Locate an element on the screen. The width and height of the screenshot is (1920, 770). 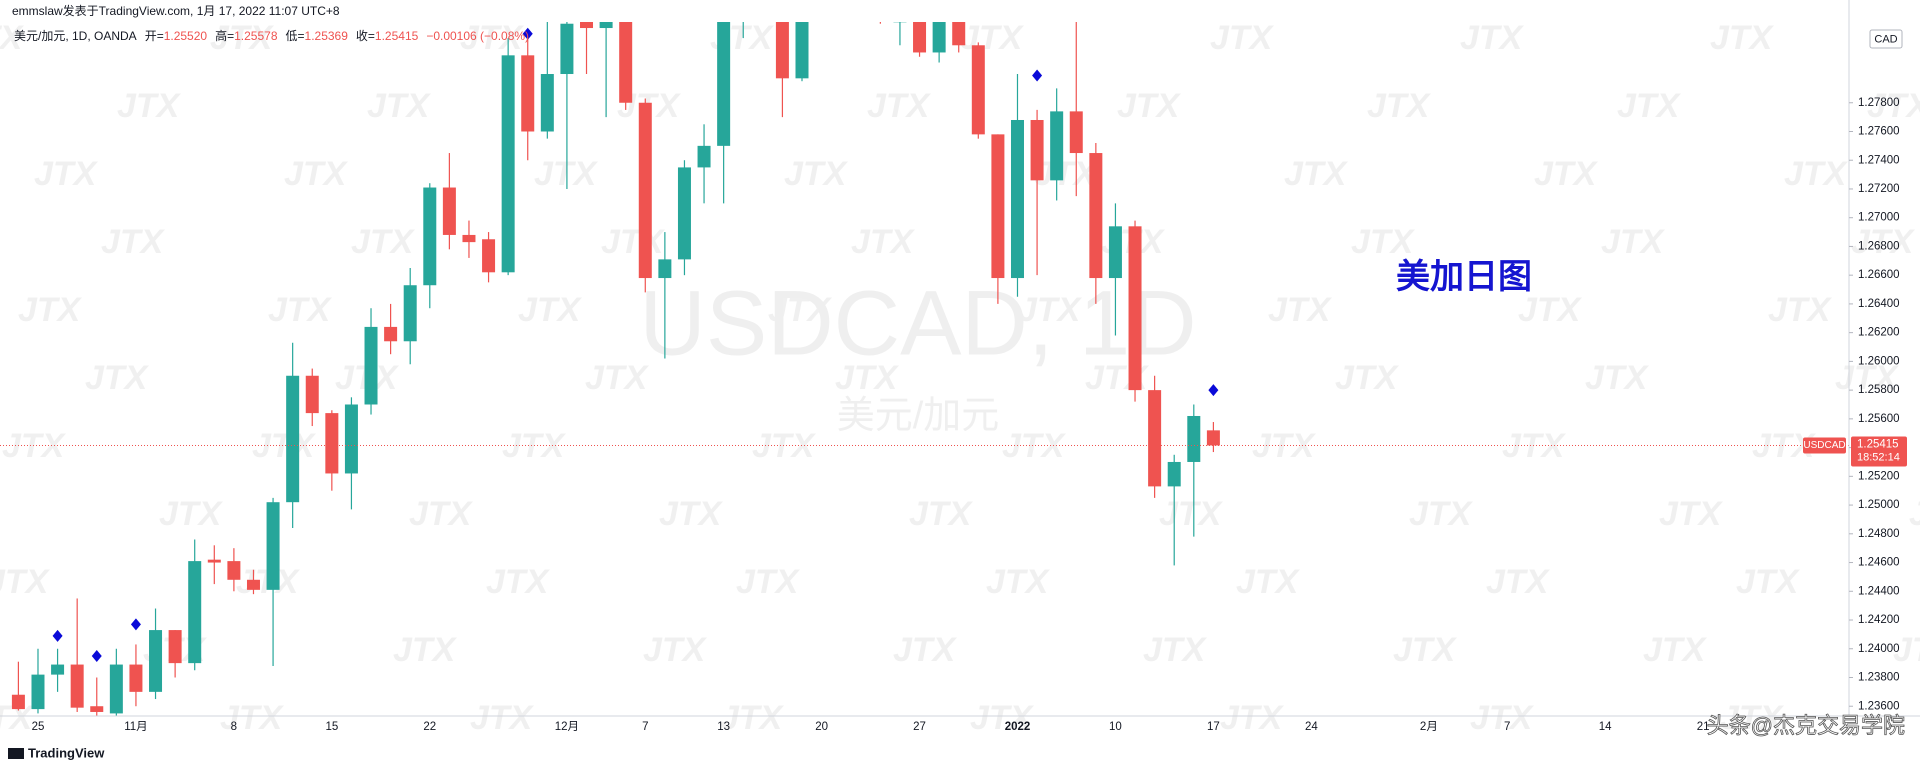
y-tick-label: 1.25000 is located at coordinates (1879, 505).